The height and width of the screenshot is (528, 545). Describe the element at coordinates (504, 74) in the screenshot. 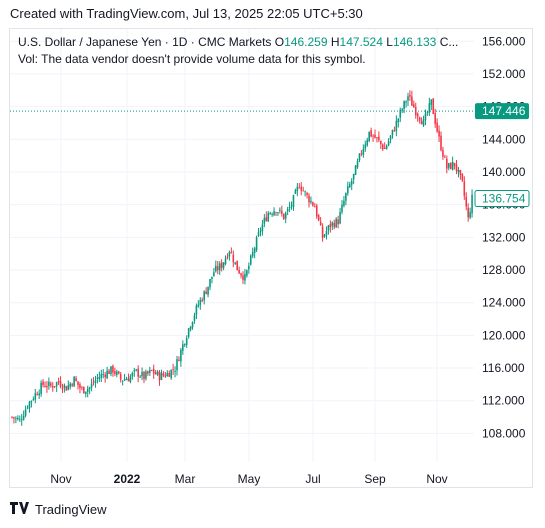

I see `y-tick-label: 152.000` at that location.